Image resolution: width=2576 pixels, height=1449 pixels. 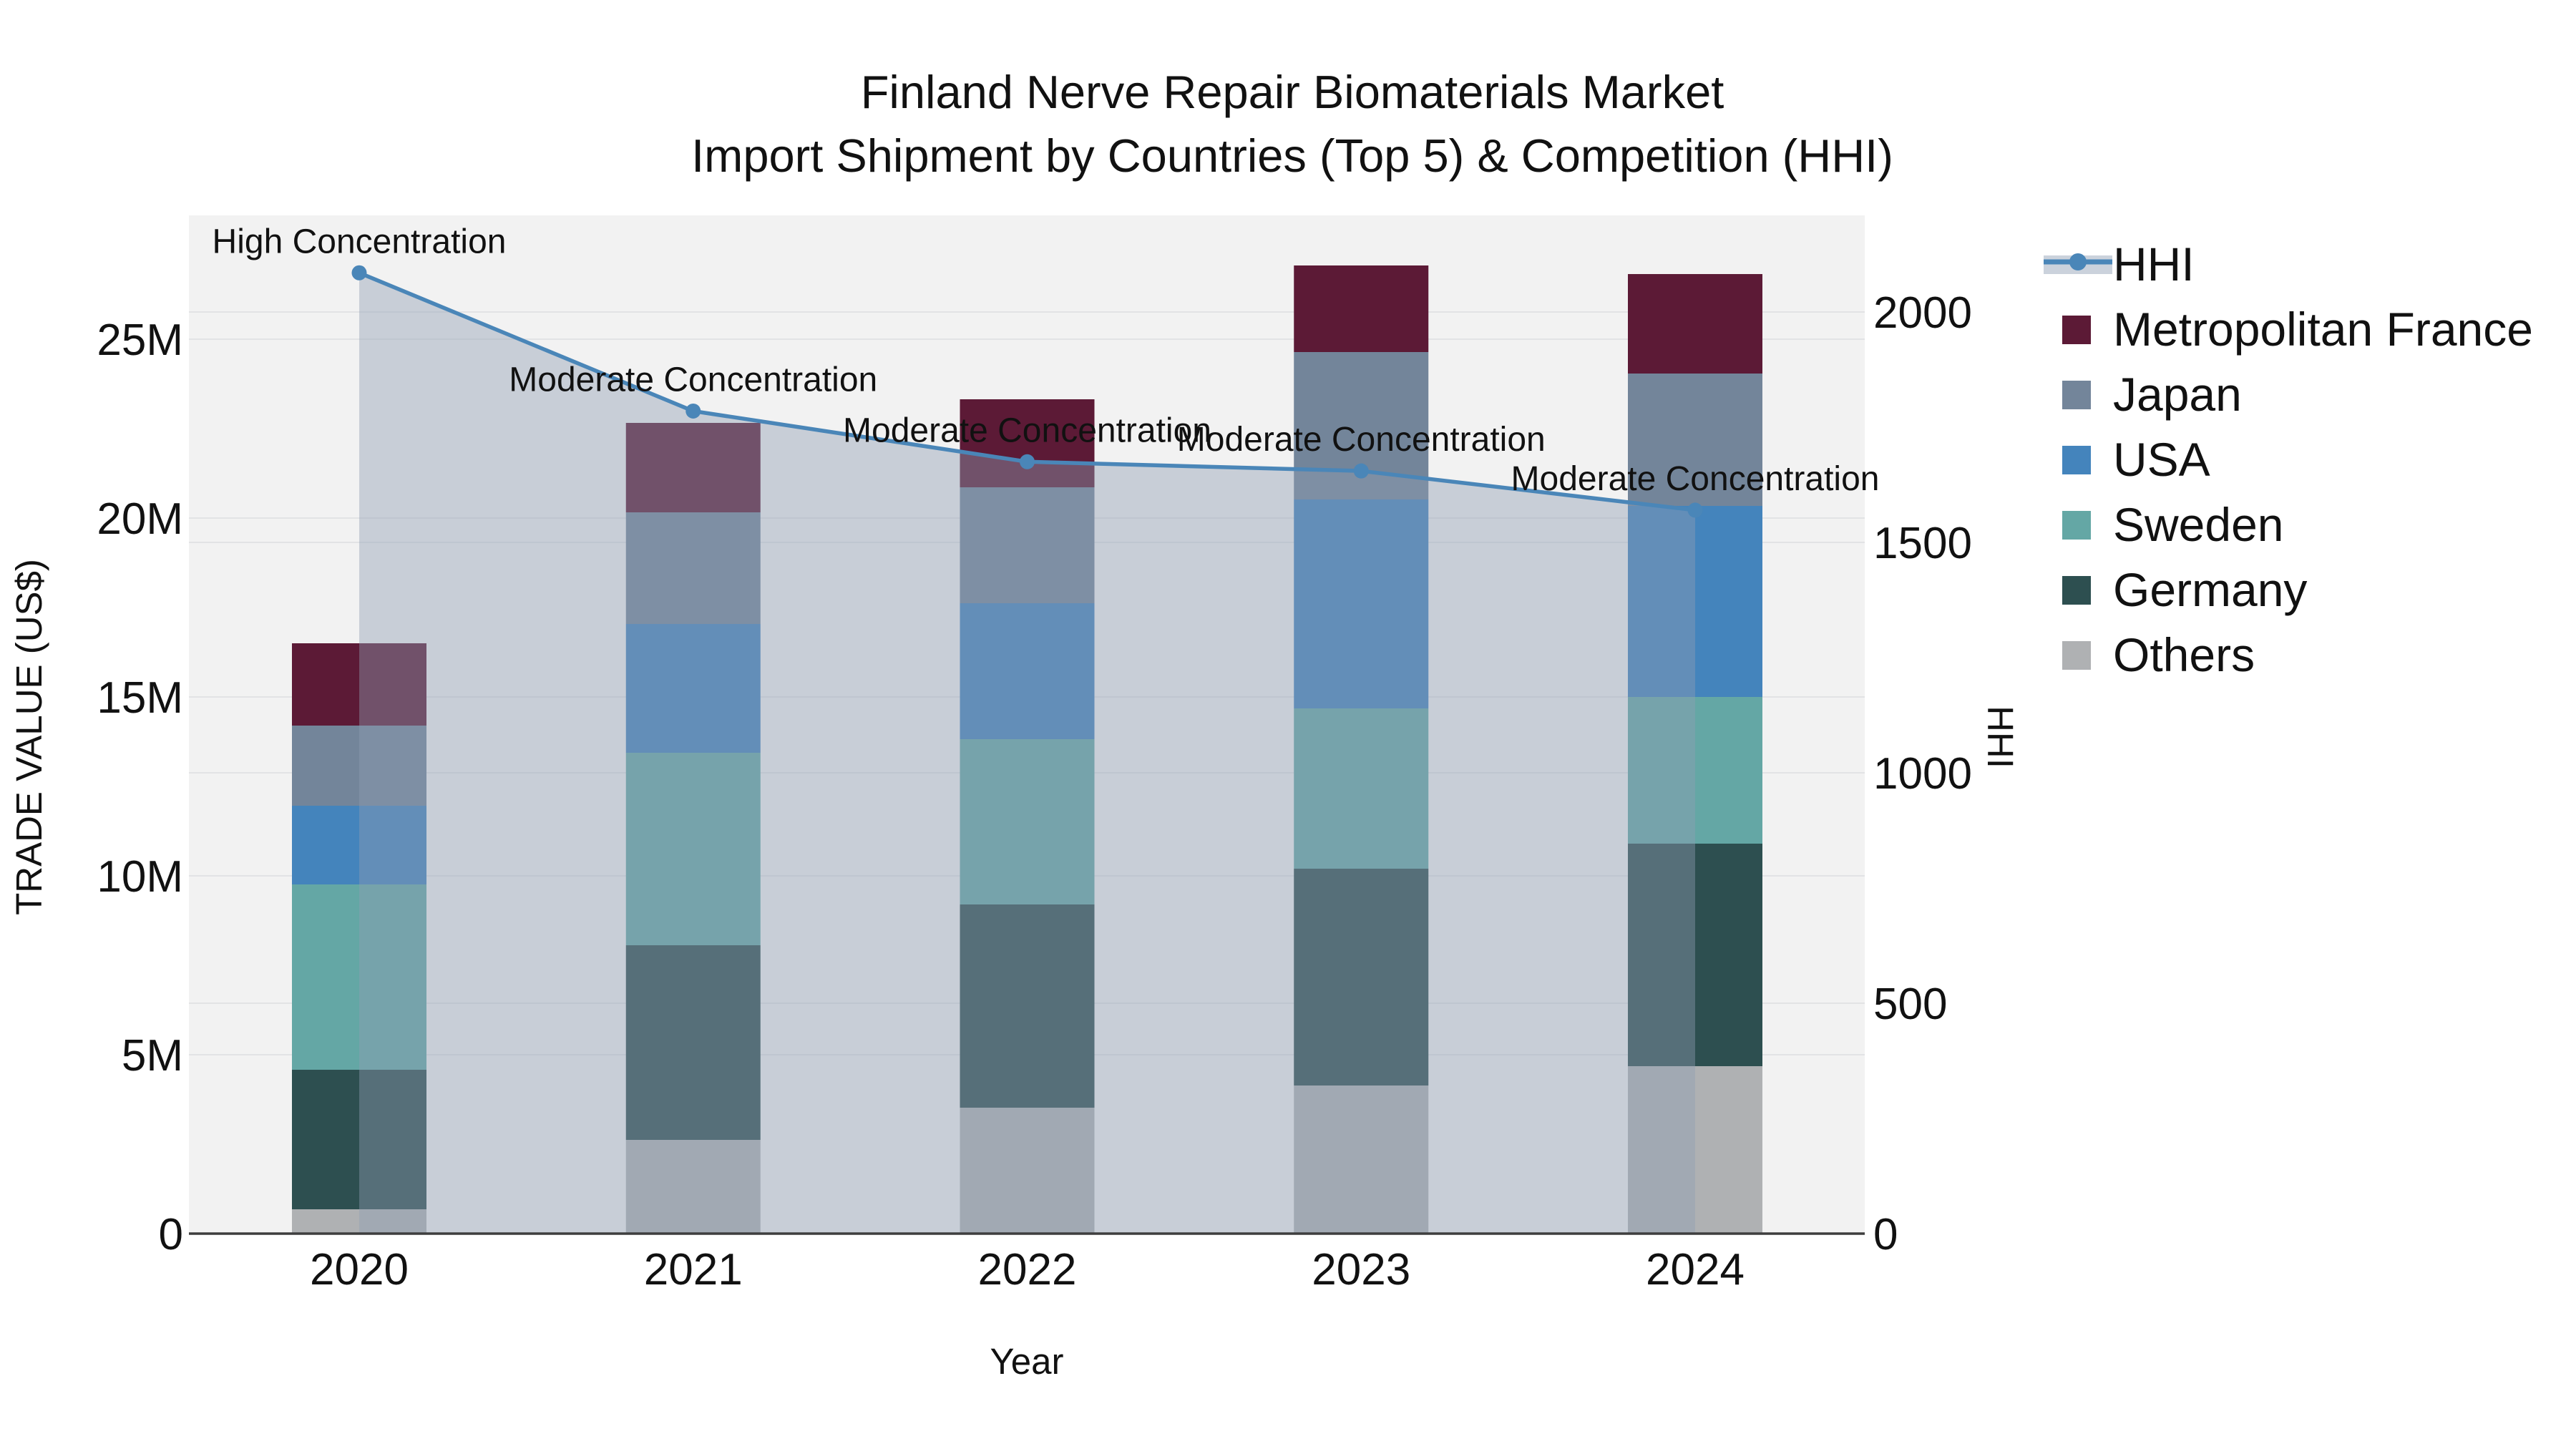 I want to click on legend-swatch-metropolitan-france, so click(x=2076, y=330).